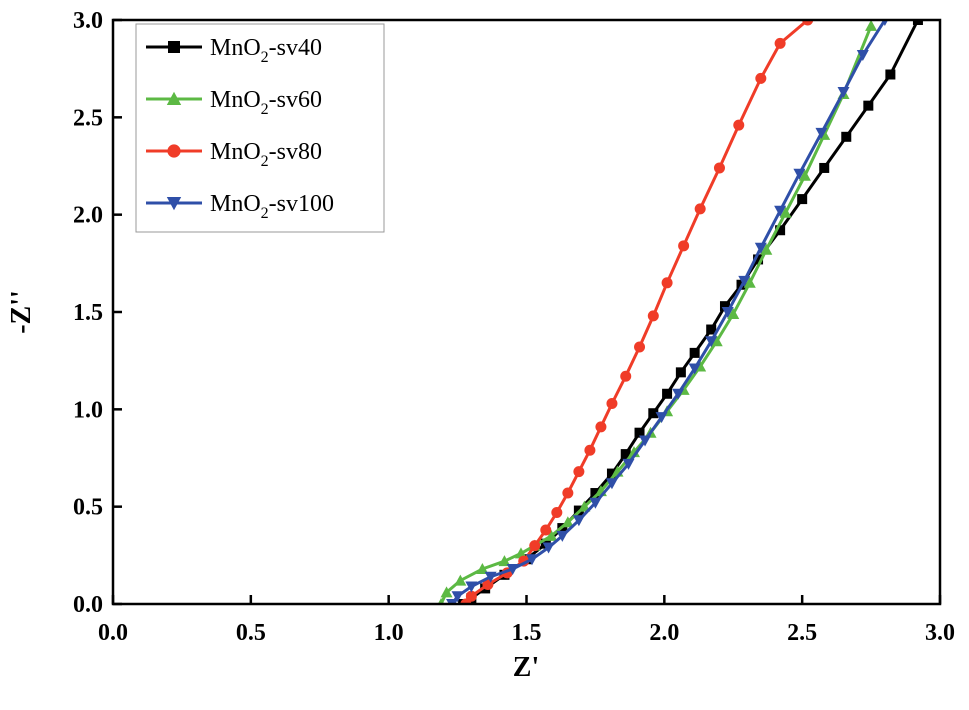 Image resolution: width=969 pixels, height=710 pixels. Describe the element at coordinates (389, 633) in the screenshot. I see `x-tick-label: 1.0` at that location.